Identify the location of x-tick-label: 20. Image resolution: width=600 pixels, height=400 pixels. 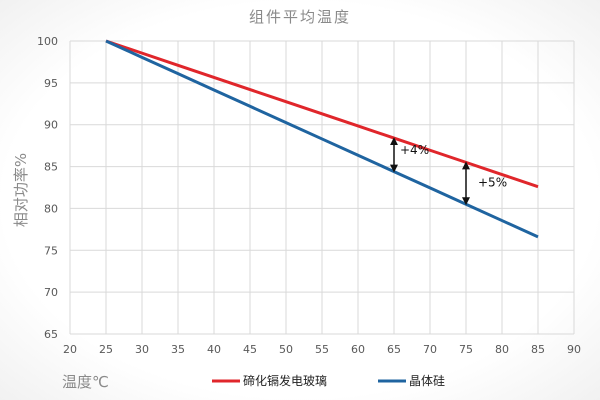
(70, 349).